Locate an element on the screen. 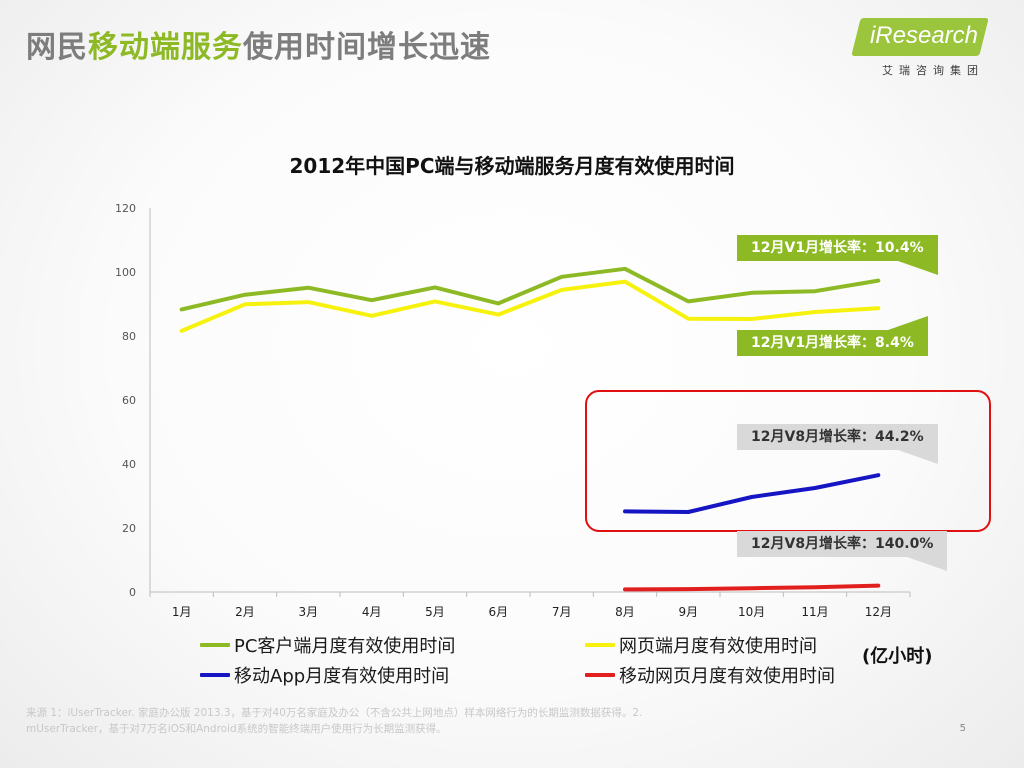 This screenshot has height=768, width=1024. x-tick-label-1: 2月 is located at coordinates (245, 612).